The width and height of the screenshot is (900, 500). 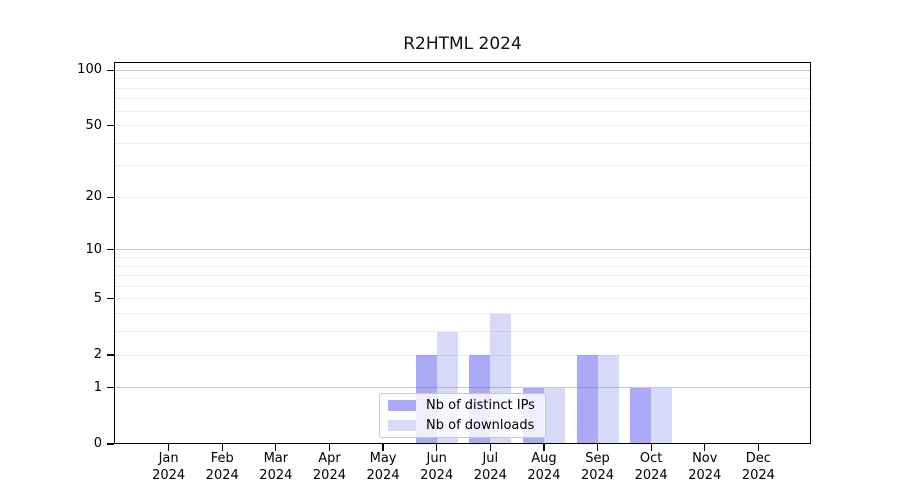 I want to click on month-name: Jun, so click(x=436, y=458).